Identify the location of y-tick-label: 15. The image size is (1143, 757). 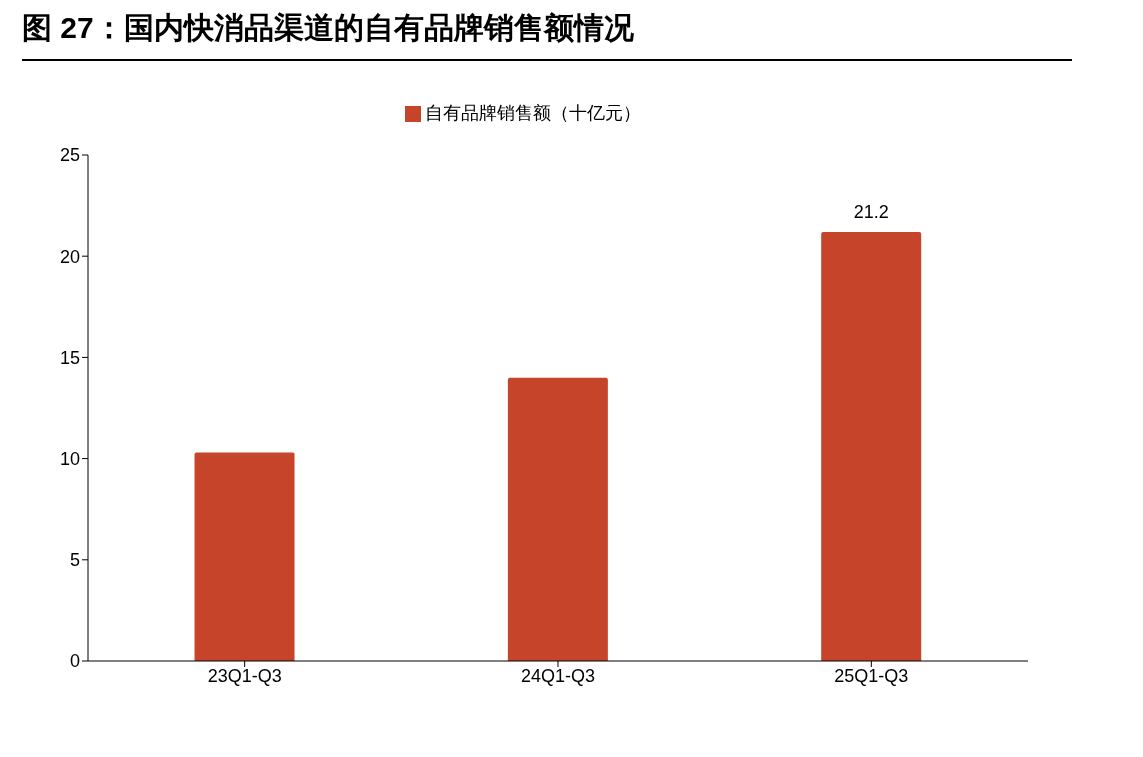
(69, 357).